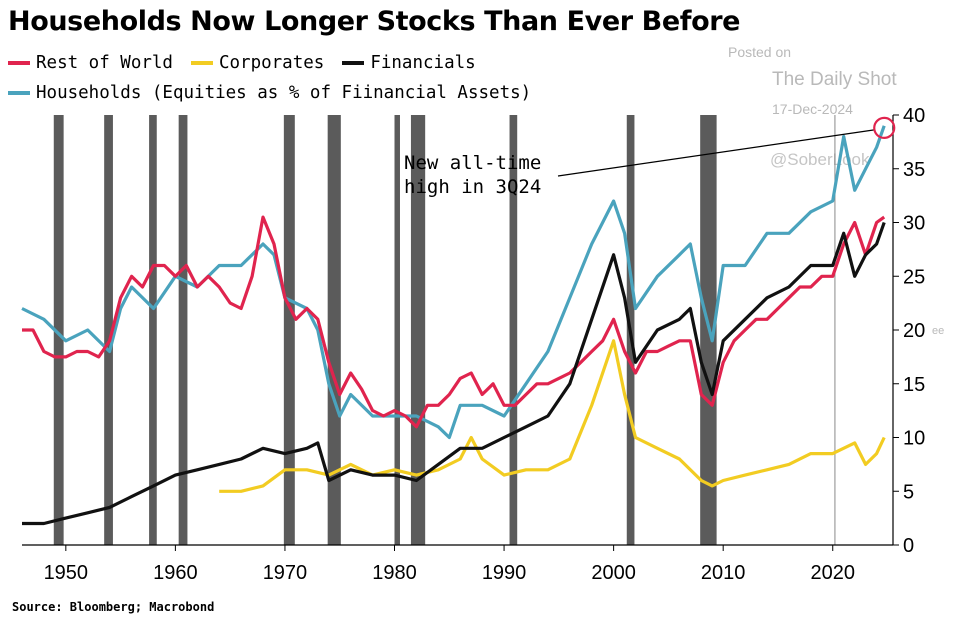 This screenshot has height=624, width=974. I want to click on legend-item: Financials, so click(409, 63).